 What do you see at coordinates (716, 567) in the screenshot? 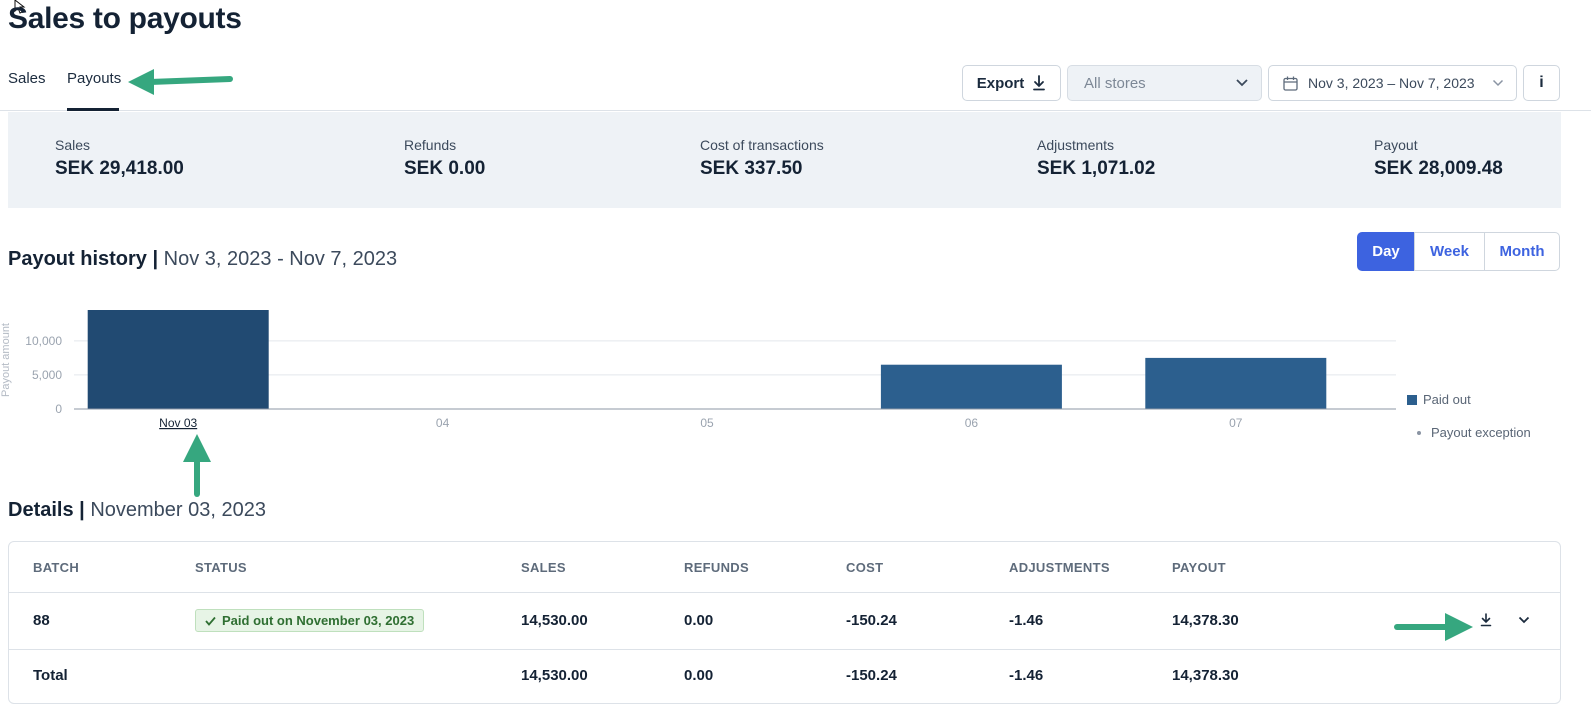
I see `column-header-refunds: REFUNDS` at bounding box center [716, 567].